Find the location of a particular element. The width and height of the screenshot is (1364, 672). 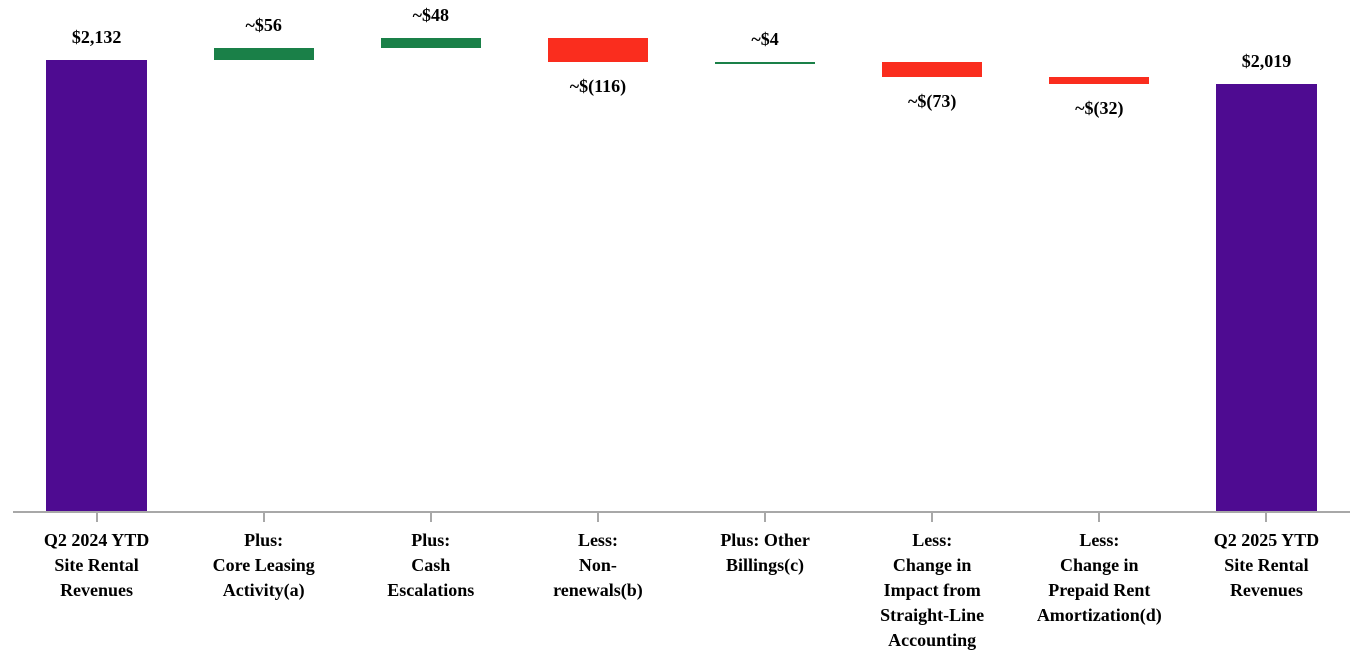

x-category-label: Plus: Core Leasing Activity(a) is located at coordinates (263, 565).